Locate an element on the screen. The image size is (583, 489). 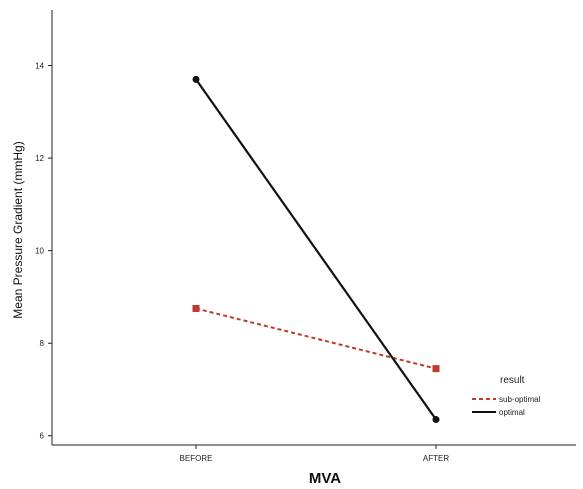
y-tick-label: 12 is located at coordinates (39, 158).